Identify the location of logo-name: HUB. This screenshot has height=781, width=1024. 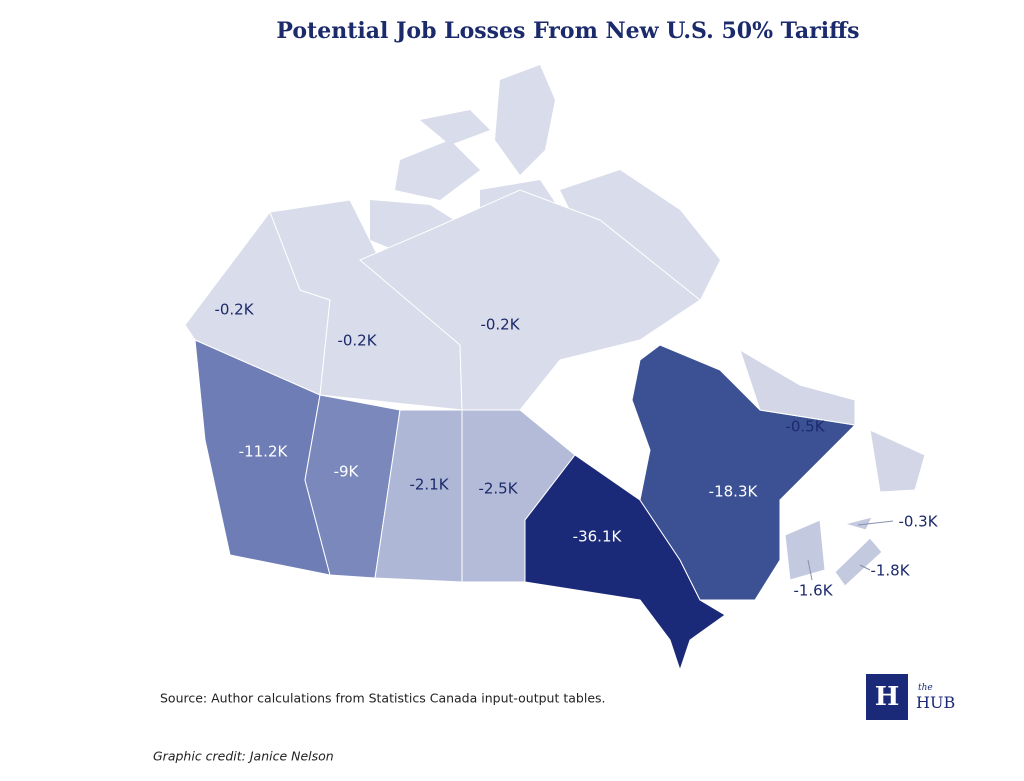
(935, 702).